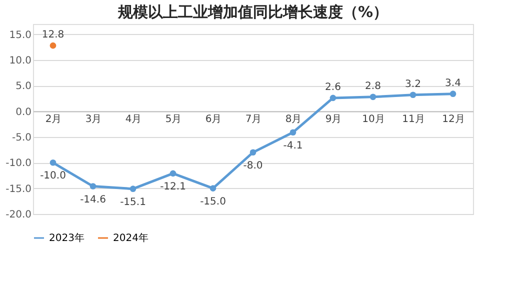 Image resolution: width=515 pixels, height=290 pixels. What do you see at coordinates (253, 119) in the screenshot?
I see `x-tick-label: 7月` at bounding box center [253, 119].